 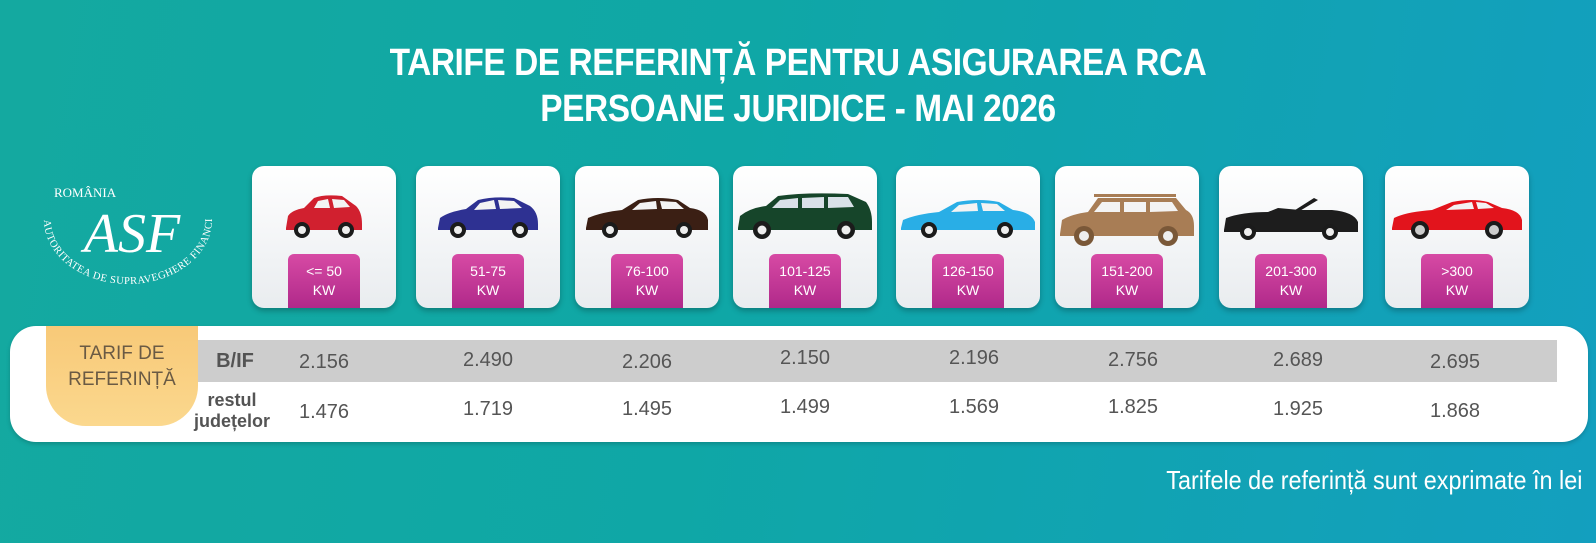 I want to click on logo-country: ROMÂNIA, so click(x=85, y=192).